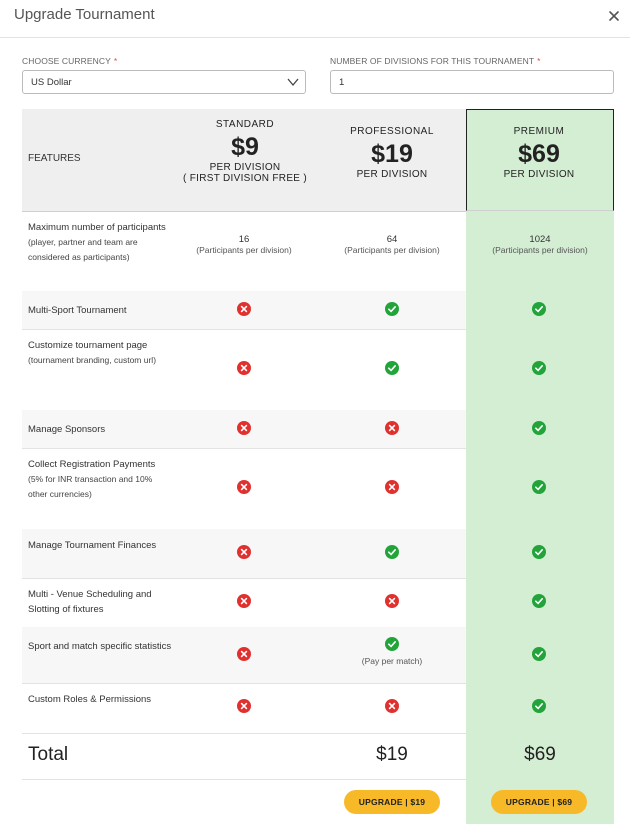  Describe the element at coordinates (318, 756) in the screenshot. I see `total-row` at that location.